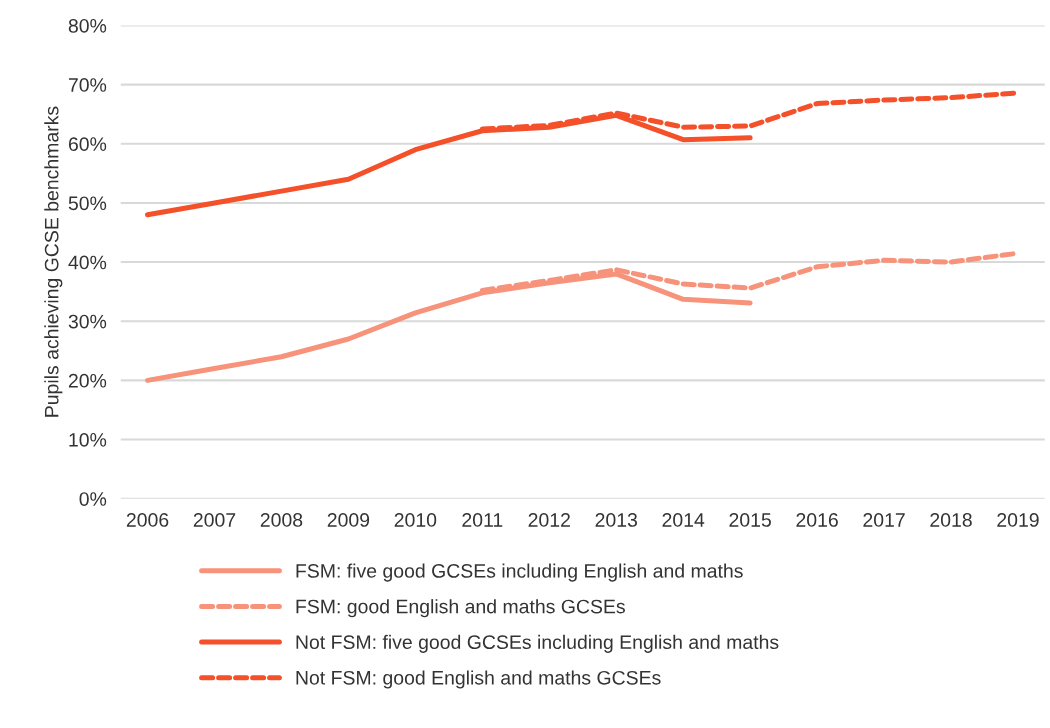  I want to click on y-tick-label: 40%, so click(87, 262).